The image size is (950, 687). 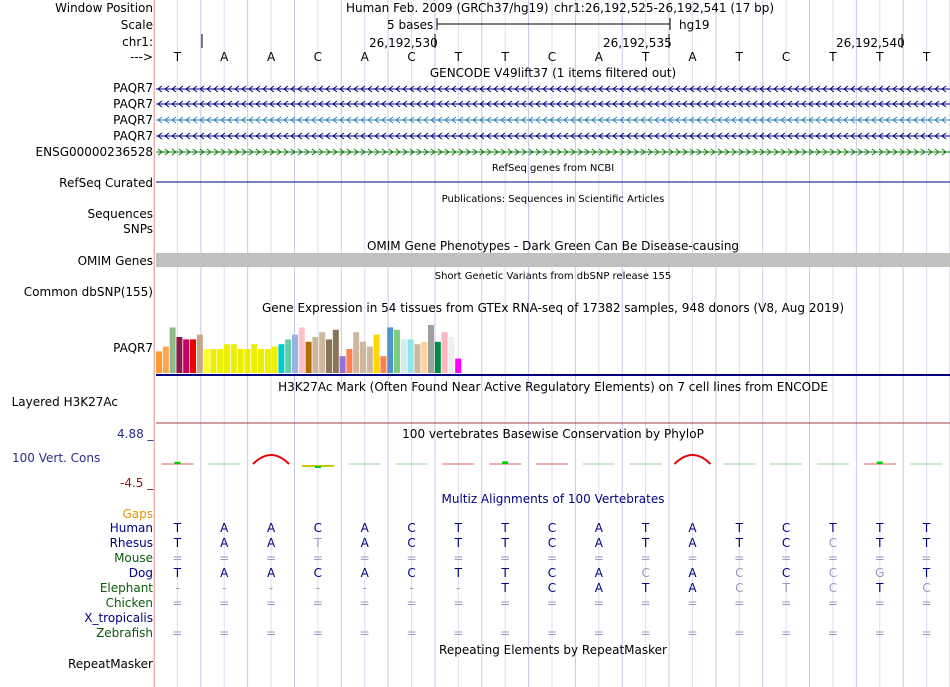 What do you see at coordinates (411, 57) in the screenshot?
I see `base-letter: C` at bounding box center [411, 57].